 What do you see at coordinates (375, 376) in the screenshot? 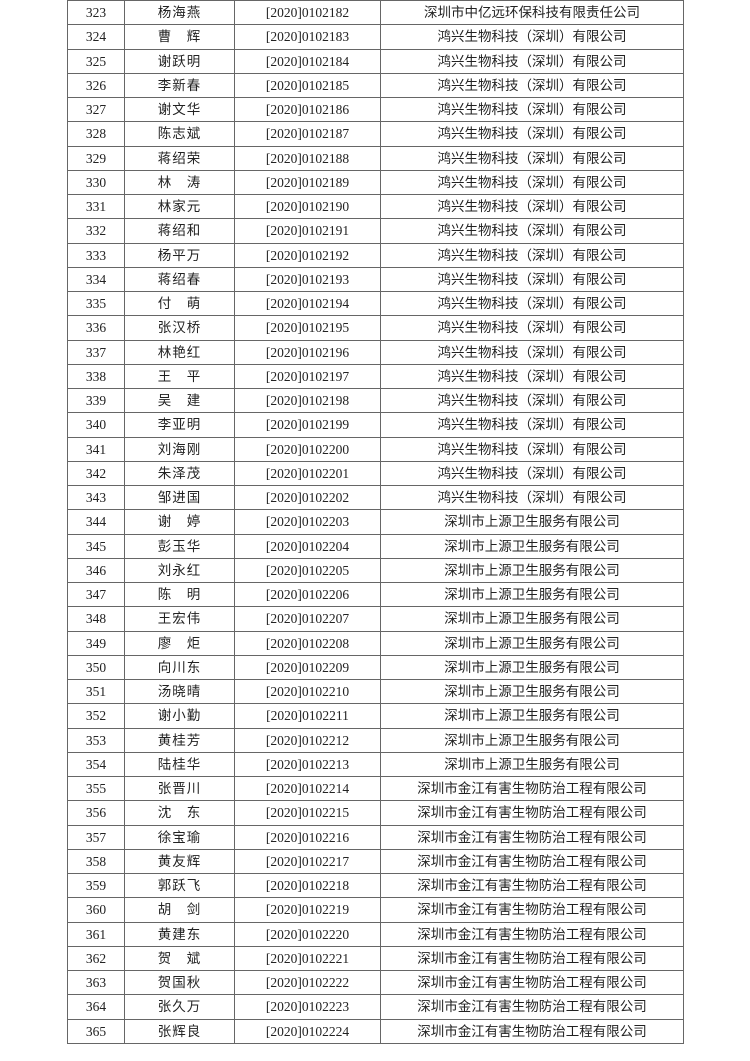
I see `table-row: 338 王 平 [2020]0102197 鸿兴生物科技（深圳）有限公司` at bounding box center [375, 376].